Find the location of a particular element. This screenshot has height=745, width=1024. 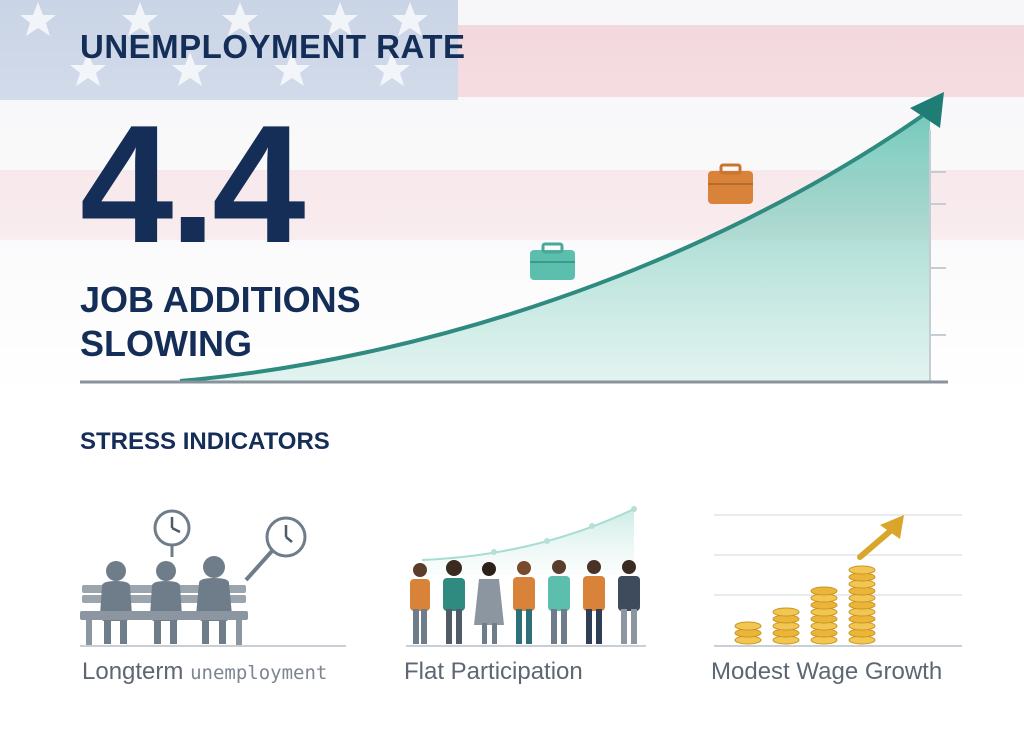

indicator-caption-participation: Flat Participation is located at coordinates (493, 672).